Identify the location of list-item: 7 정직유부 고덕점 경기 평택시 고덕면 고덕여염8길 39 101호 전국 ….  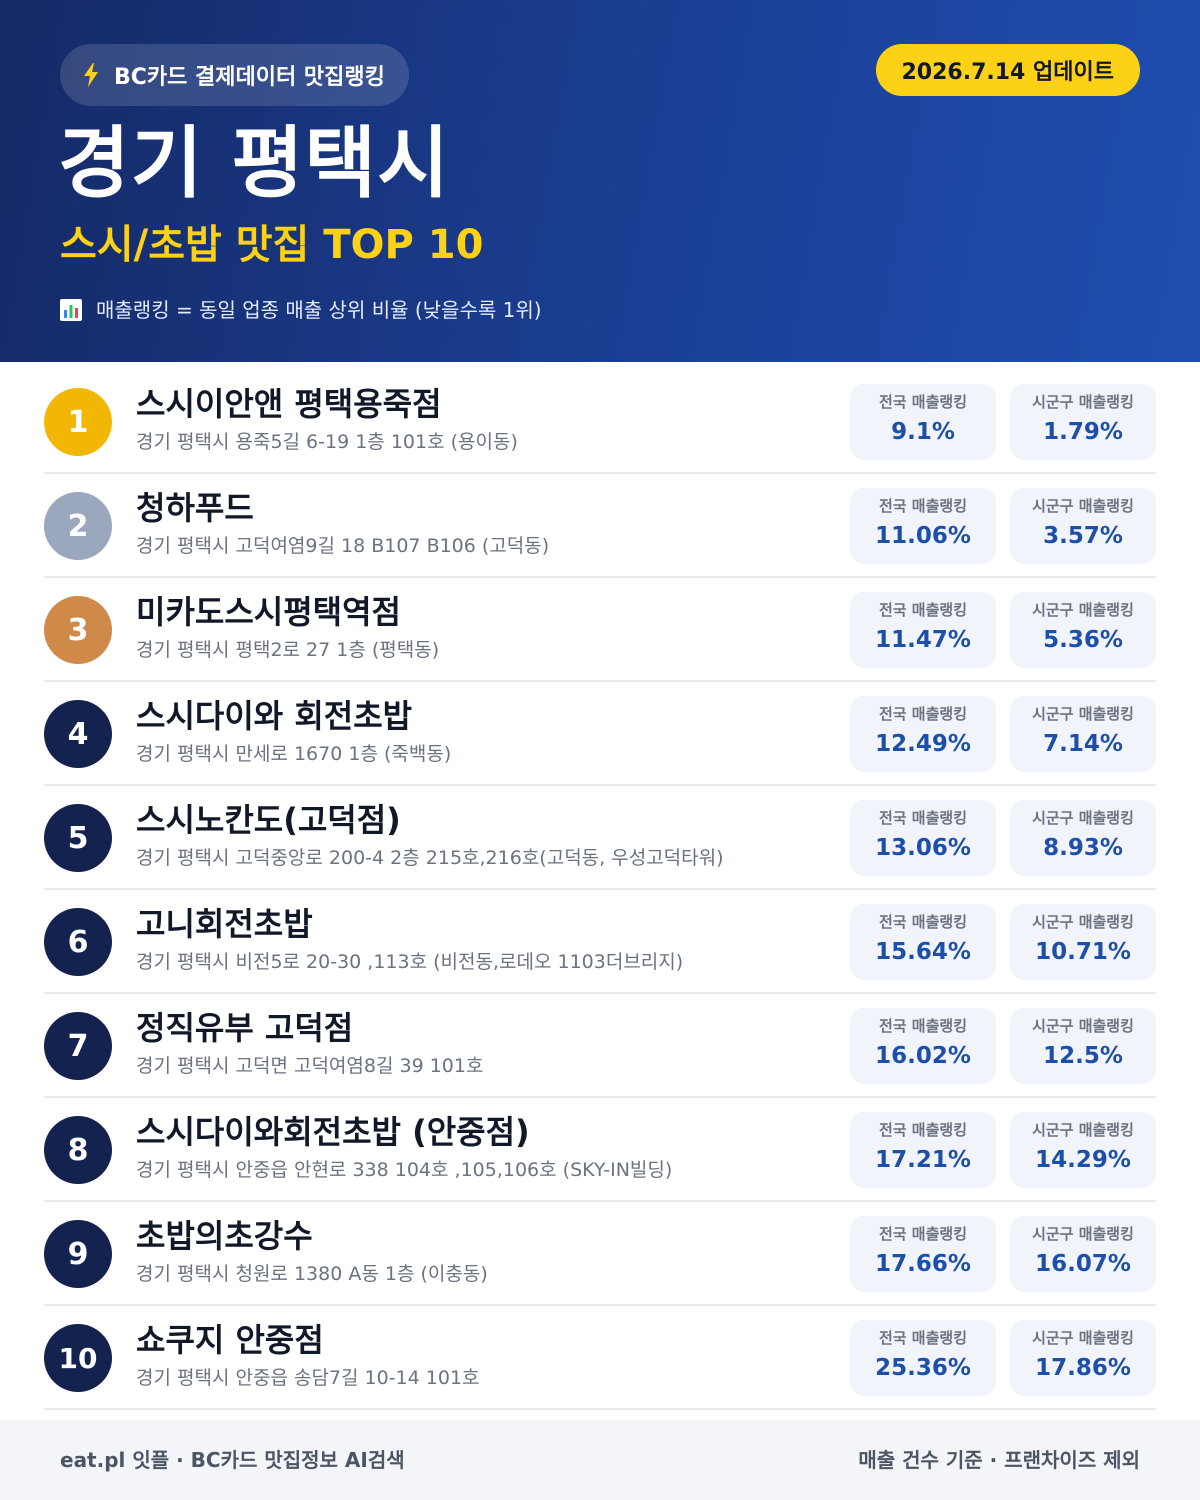
(600, 1046).